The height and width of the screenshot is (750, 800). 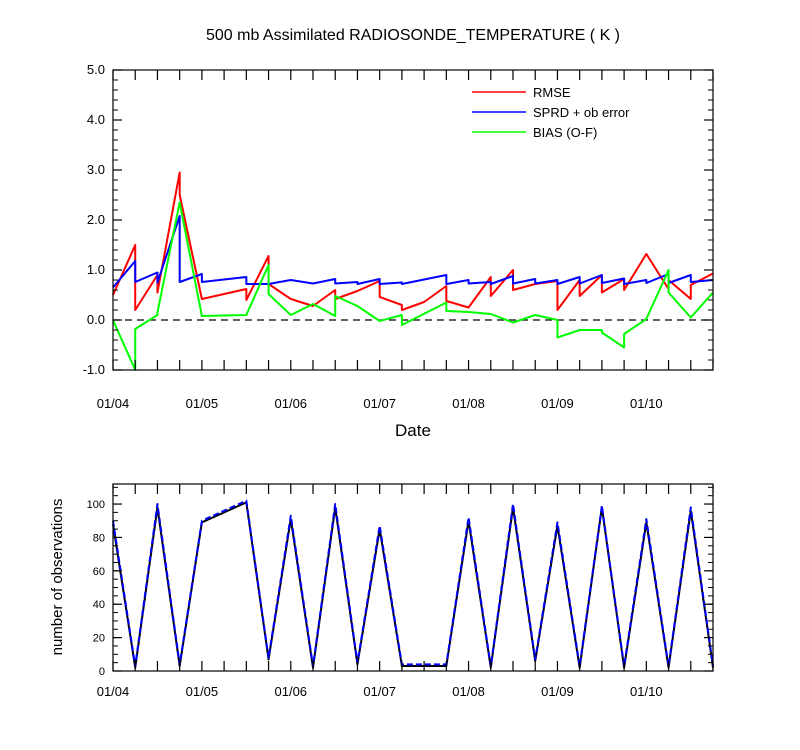 What do you see at coordinates (96, 69) in the screenshot?
I see `y-tick-label: 5.0` at bounding box center [96, 69].